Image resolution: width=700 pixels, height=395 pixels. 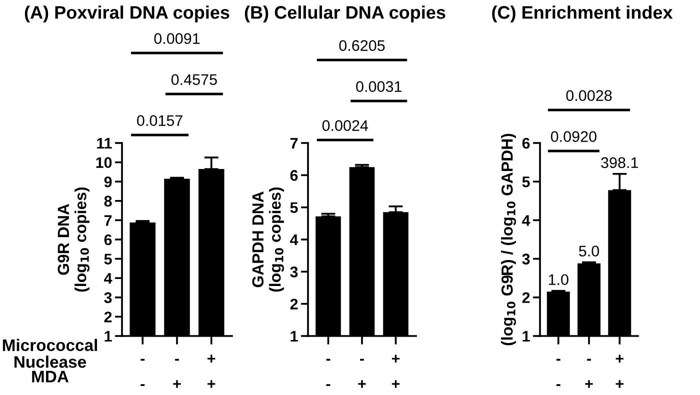 What do you see at coordinates (362, 45) in the screenshot?
I see `text: 0.6205` at bounding box center [362, 45].